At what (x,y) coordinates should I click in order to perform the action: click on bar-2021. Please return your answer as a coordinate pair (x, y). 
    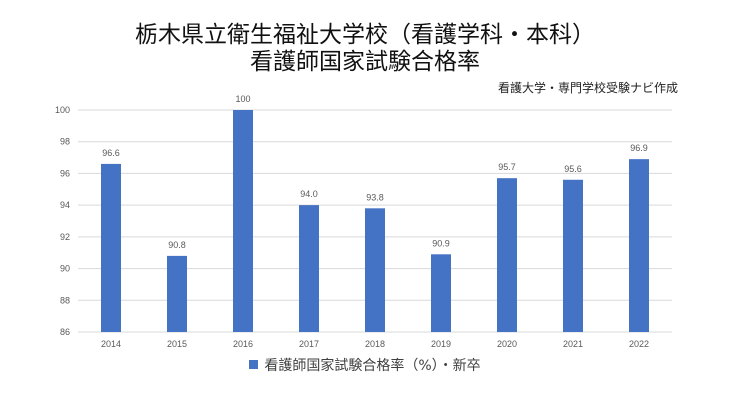
    Looking at the image, I should click on (573, 255).